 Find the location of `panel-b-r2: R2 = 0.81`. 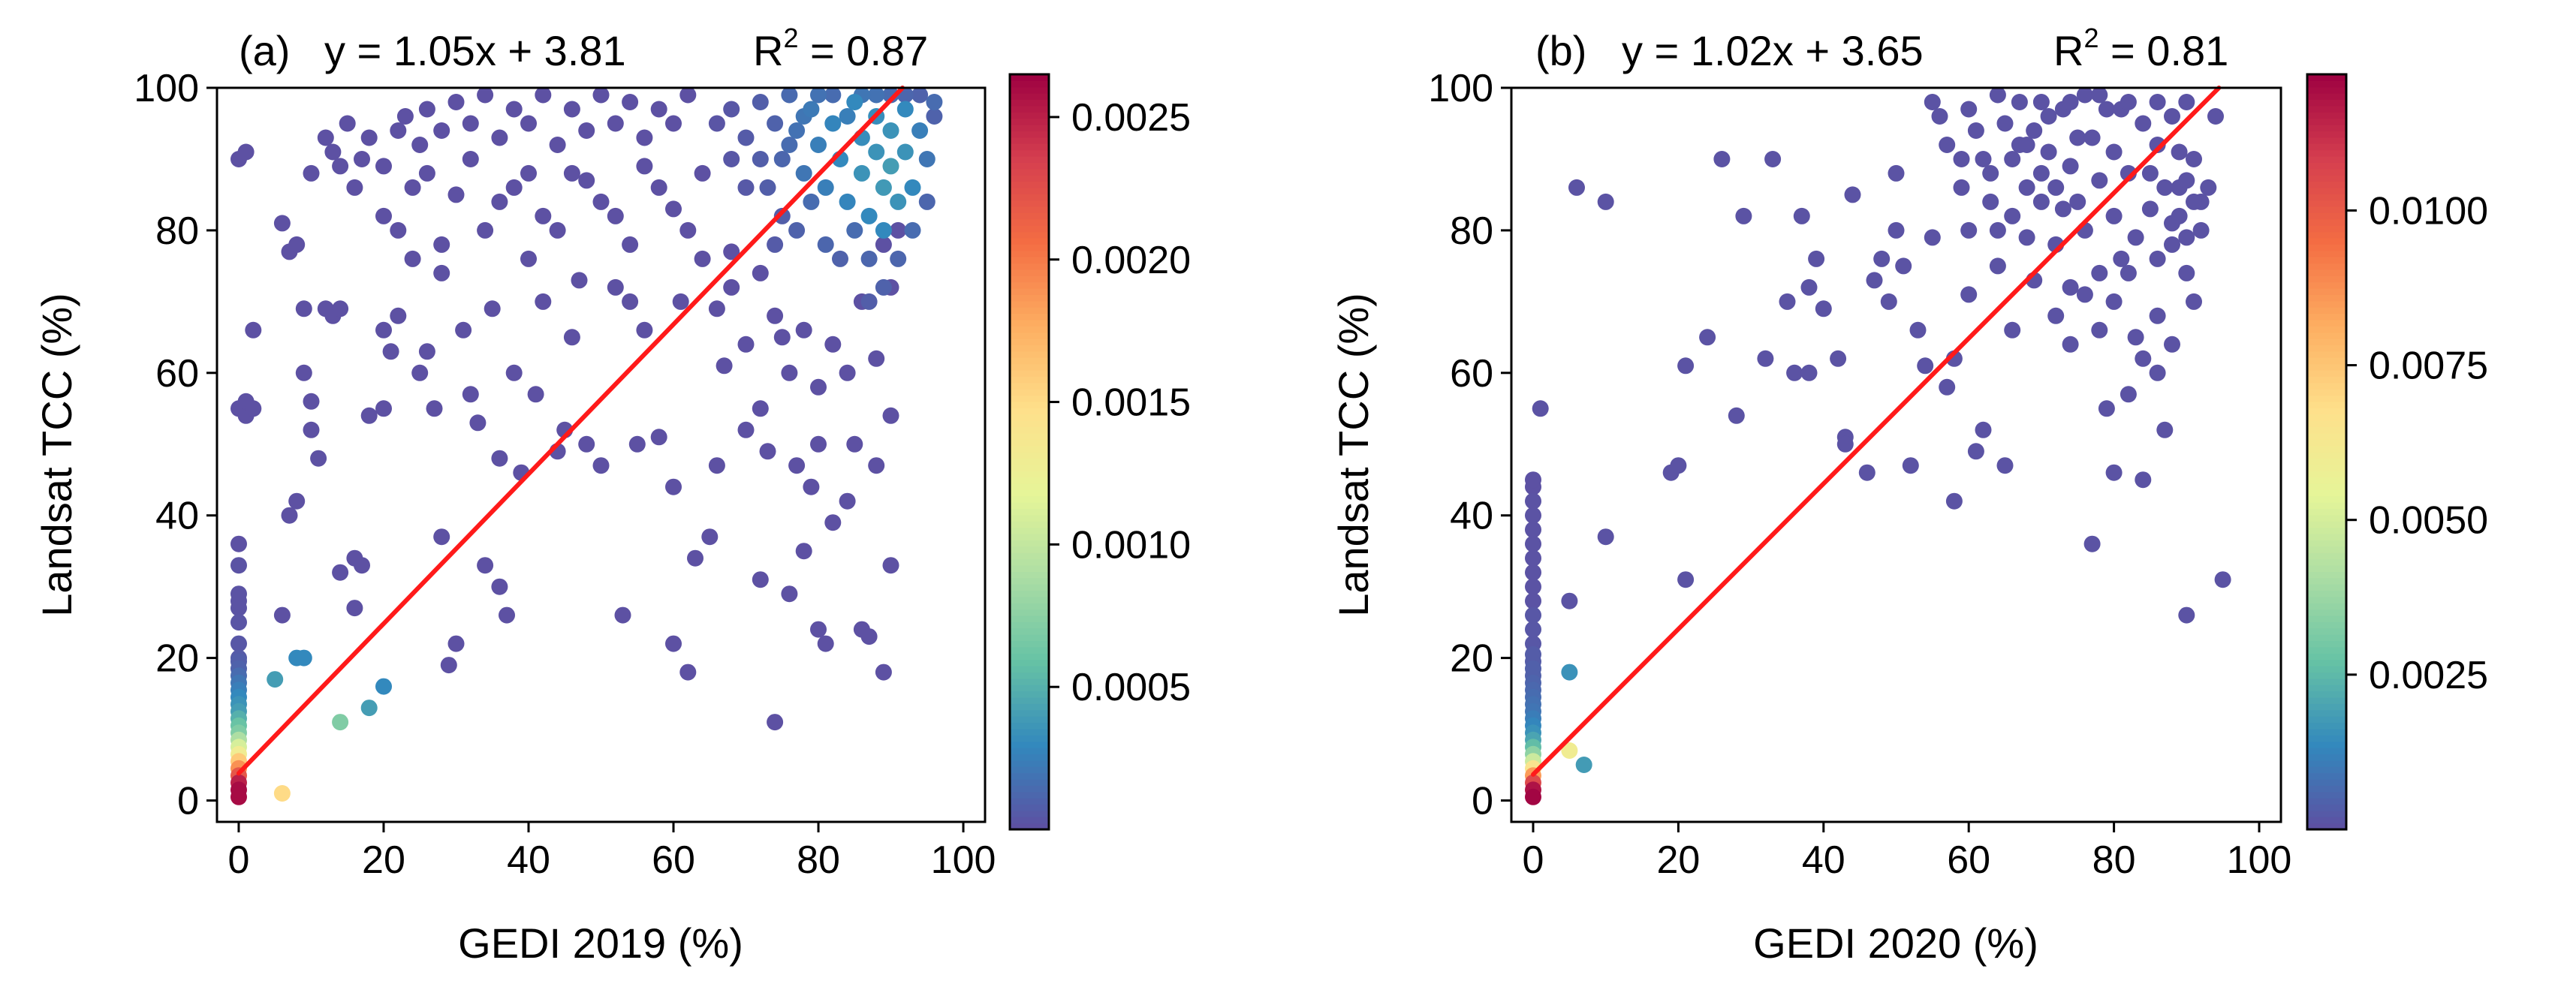

panel-b-r2: R2 = 0.81 is located at coordinates (2140, 48).